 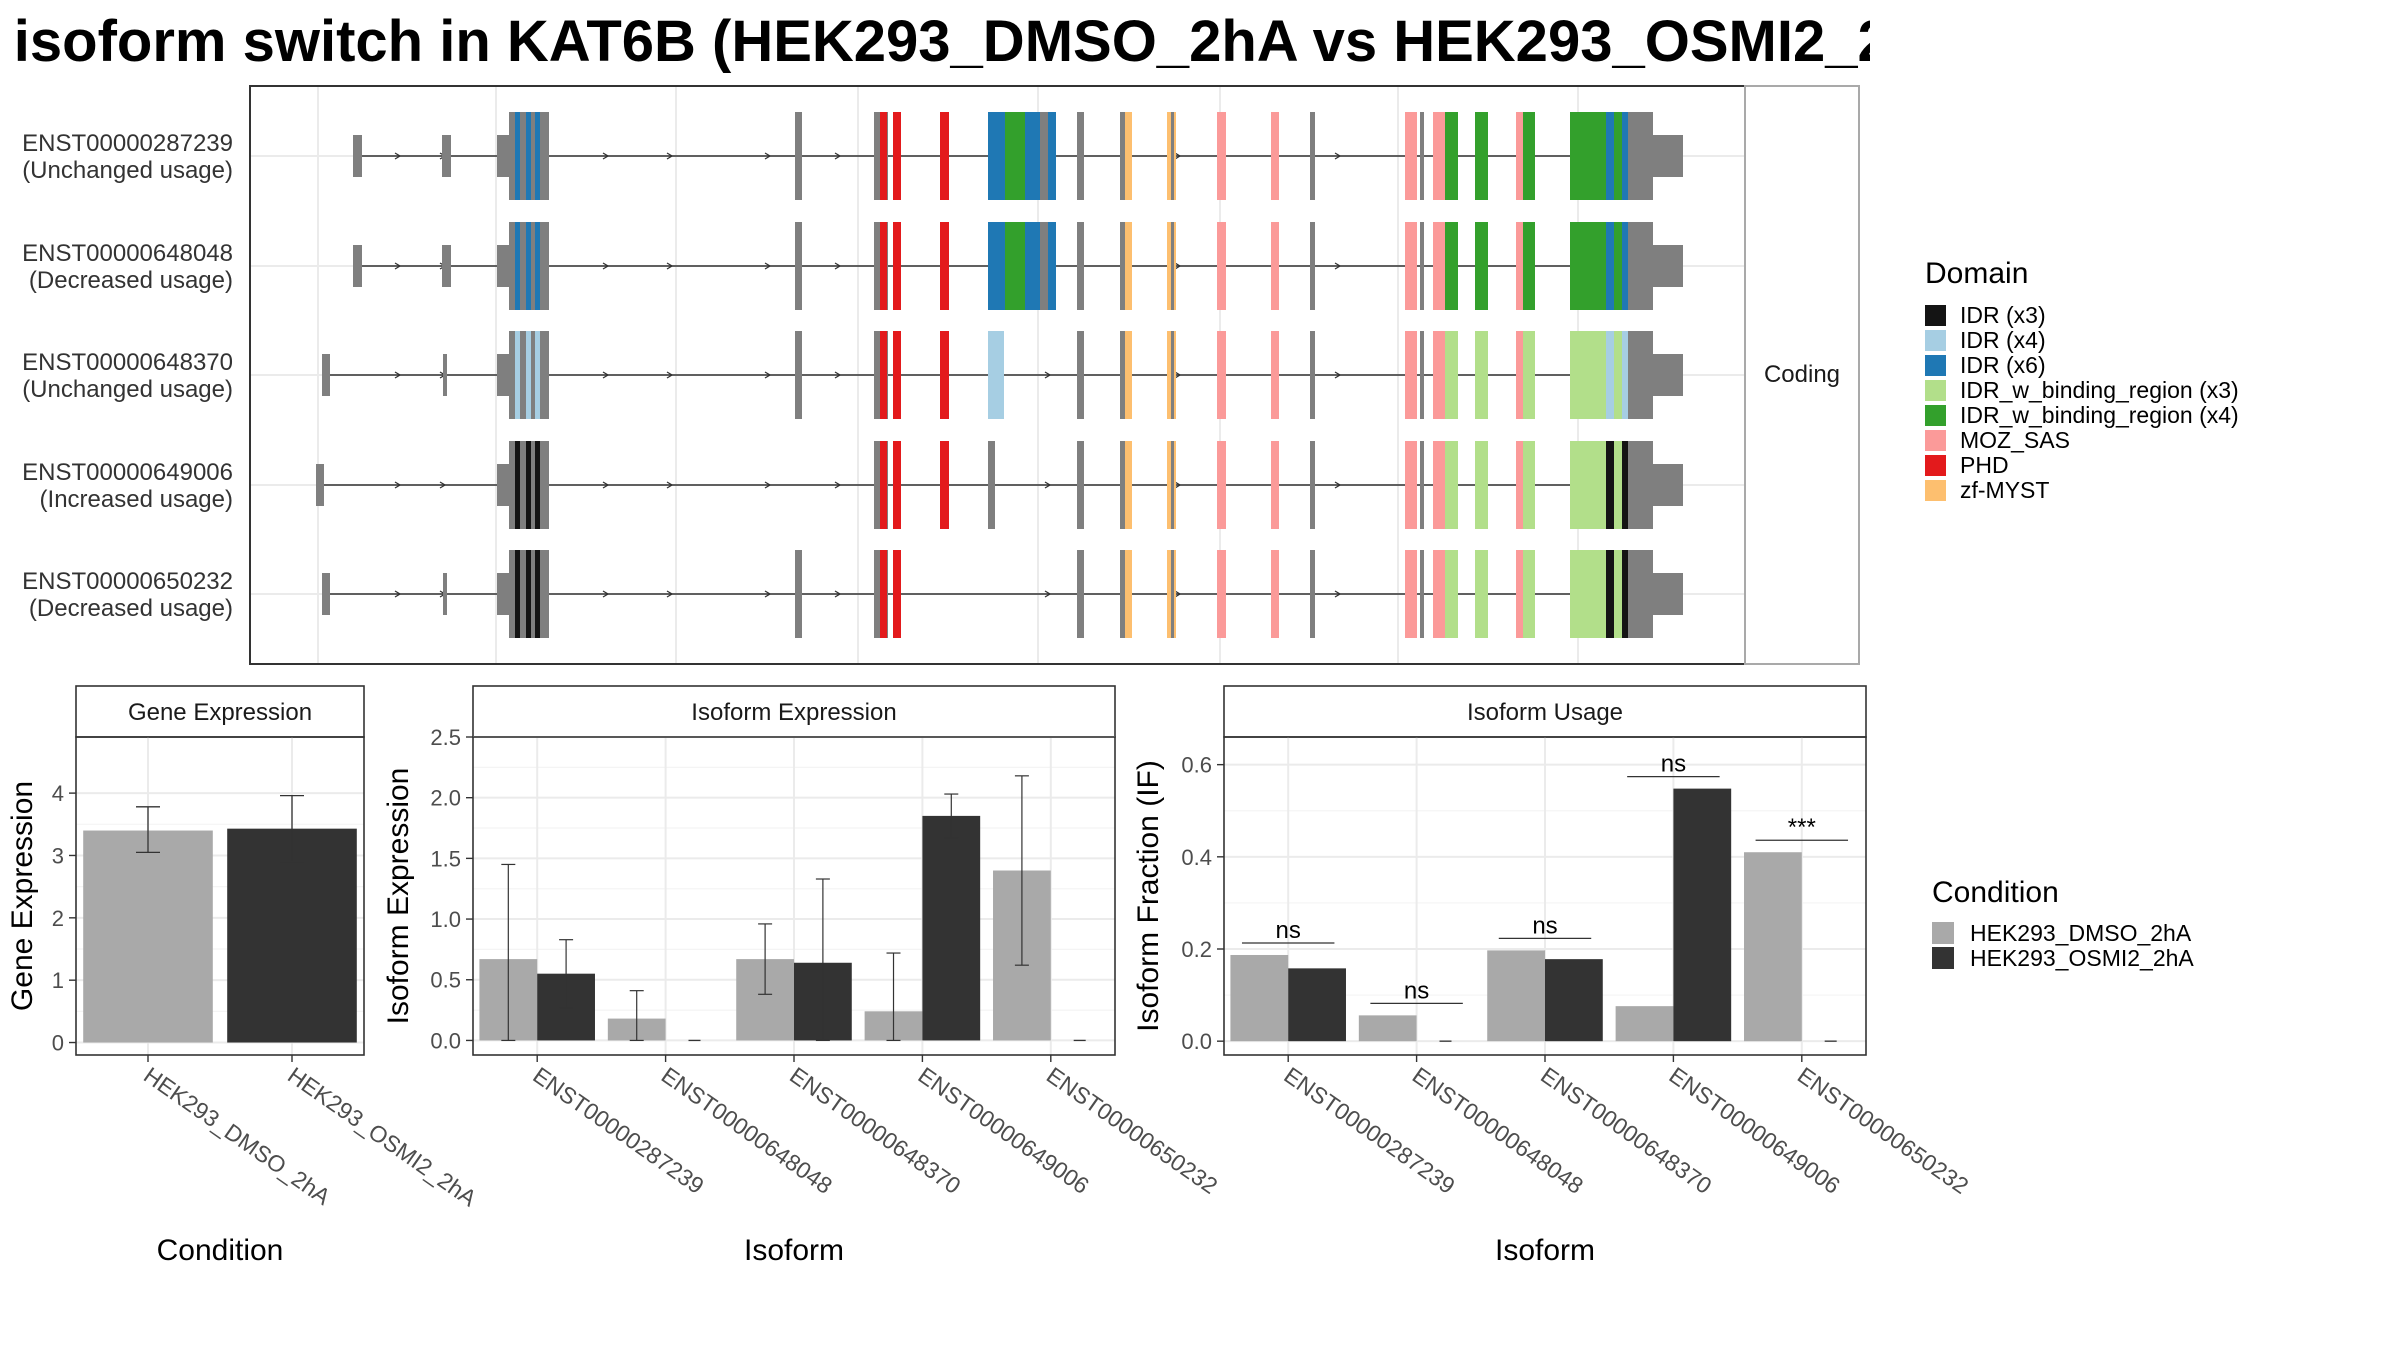 What do you see at coordinates (445, 798) in the screenshot?
I see `y-tick-label: 2.0` at bounding box center [445, 798].